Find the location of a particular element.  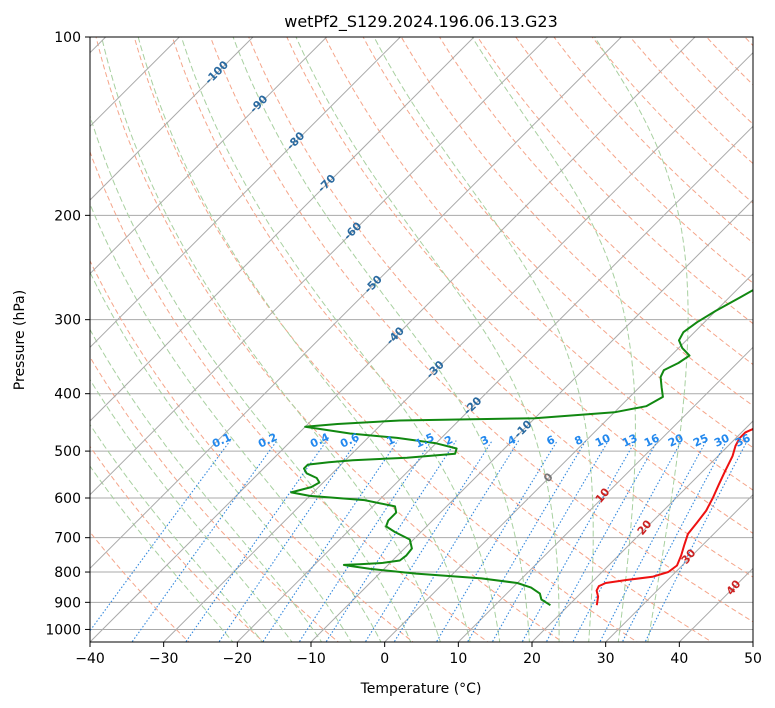

x-tick-label: 50 is located at coordinates (753, 659).